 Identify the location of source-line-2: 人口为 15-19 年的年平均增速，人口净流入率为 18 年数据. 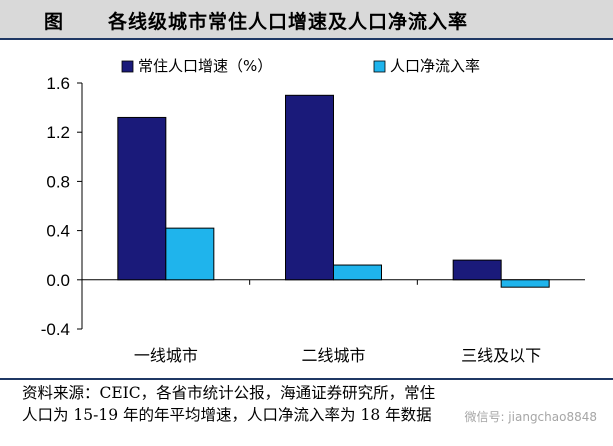
(227, 415).